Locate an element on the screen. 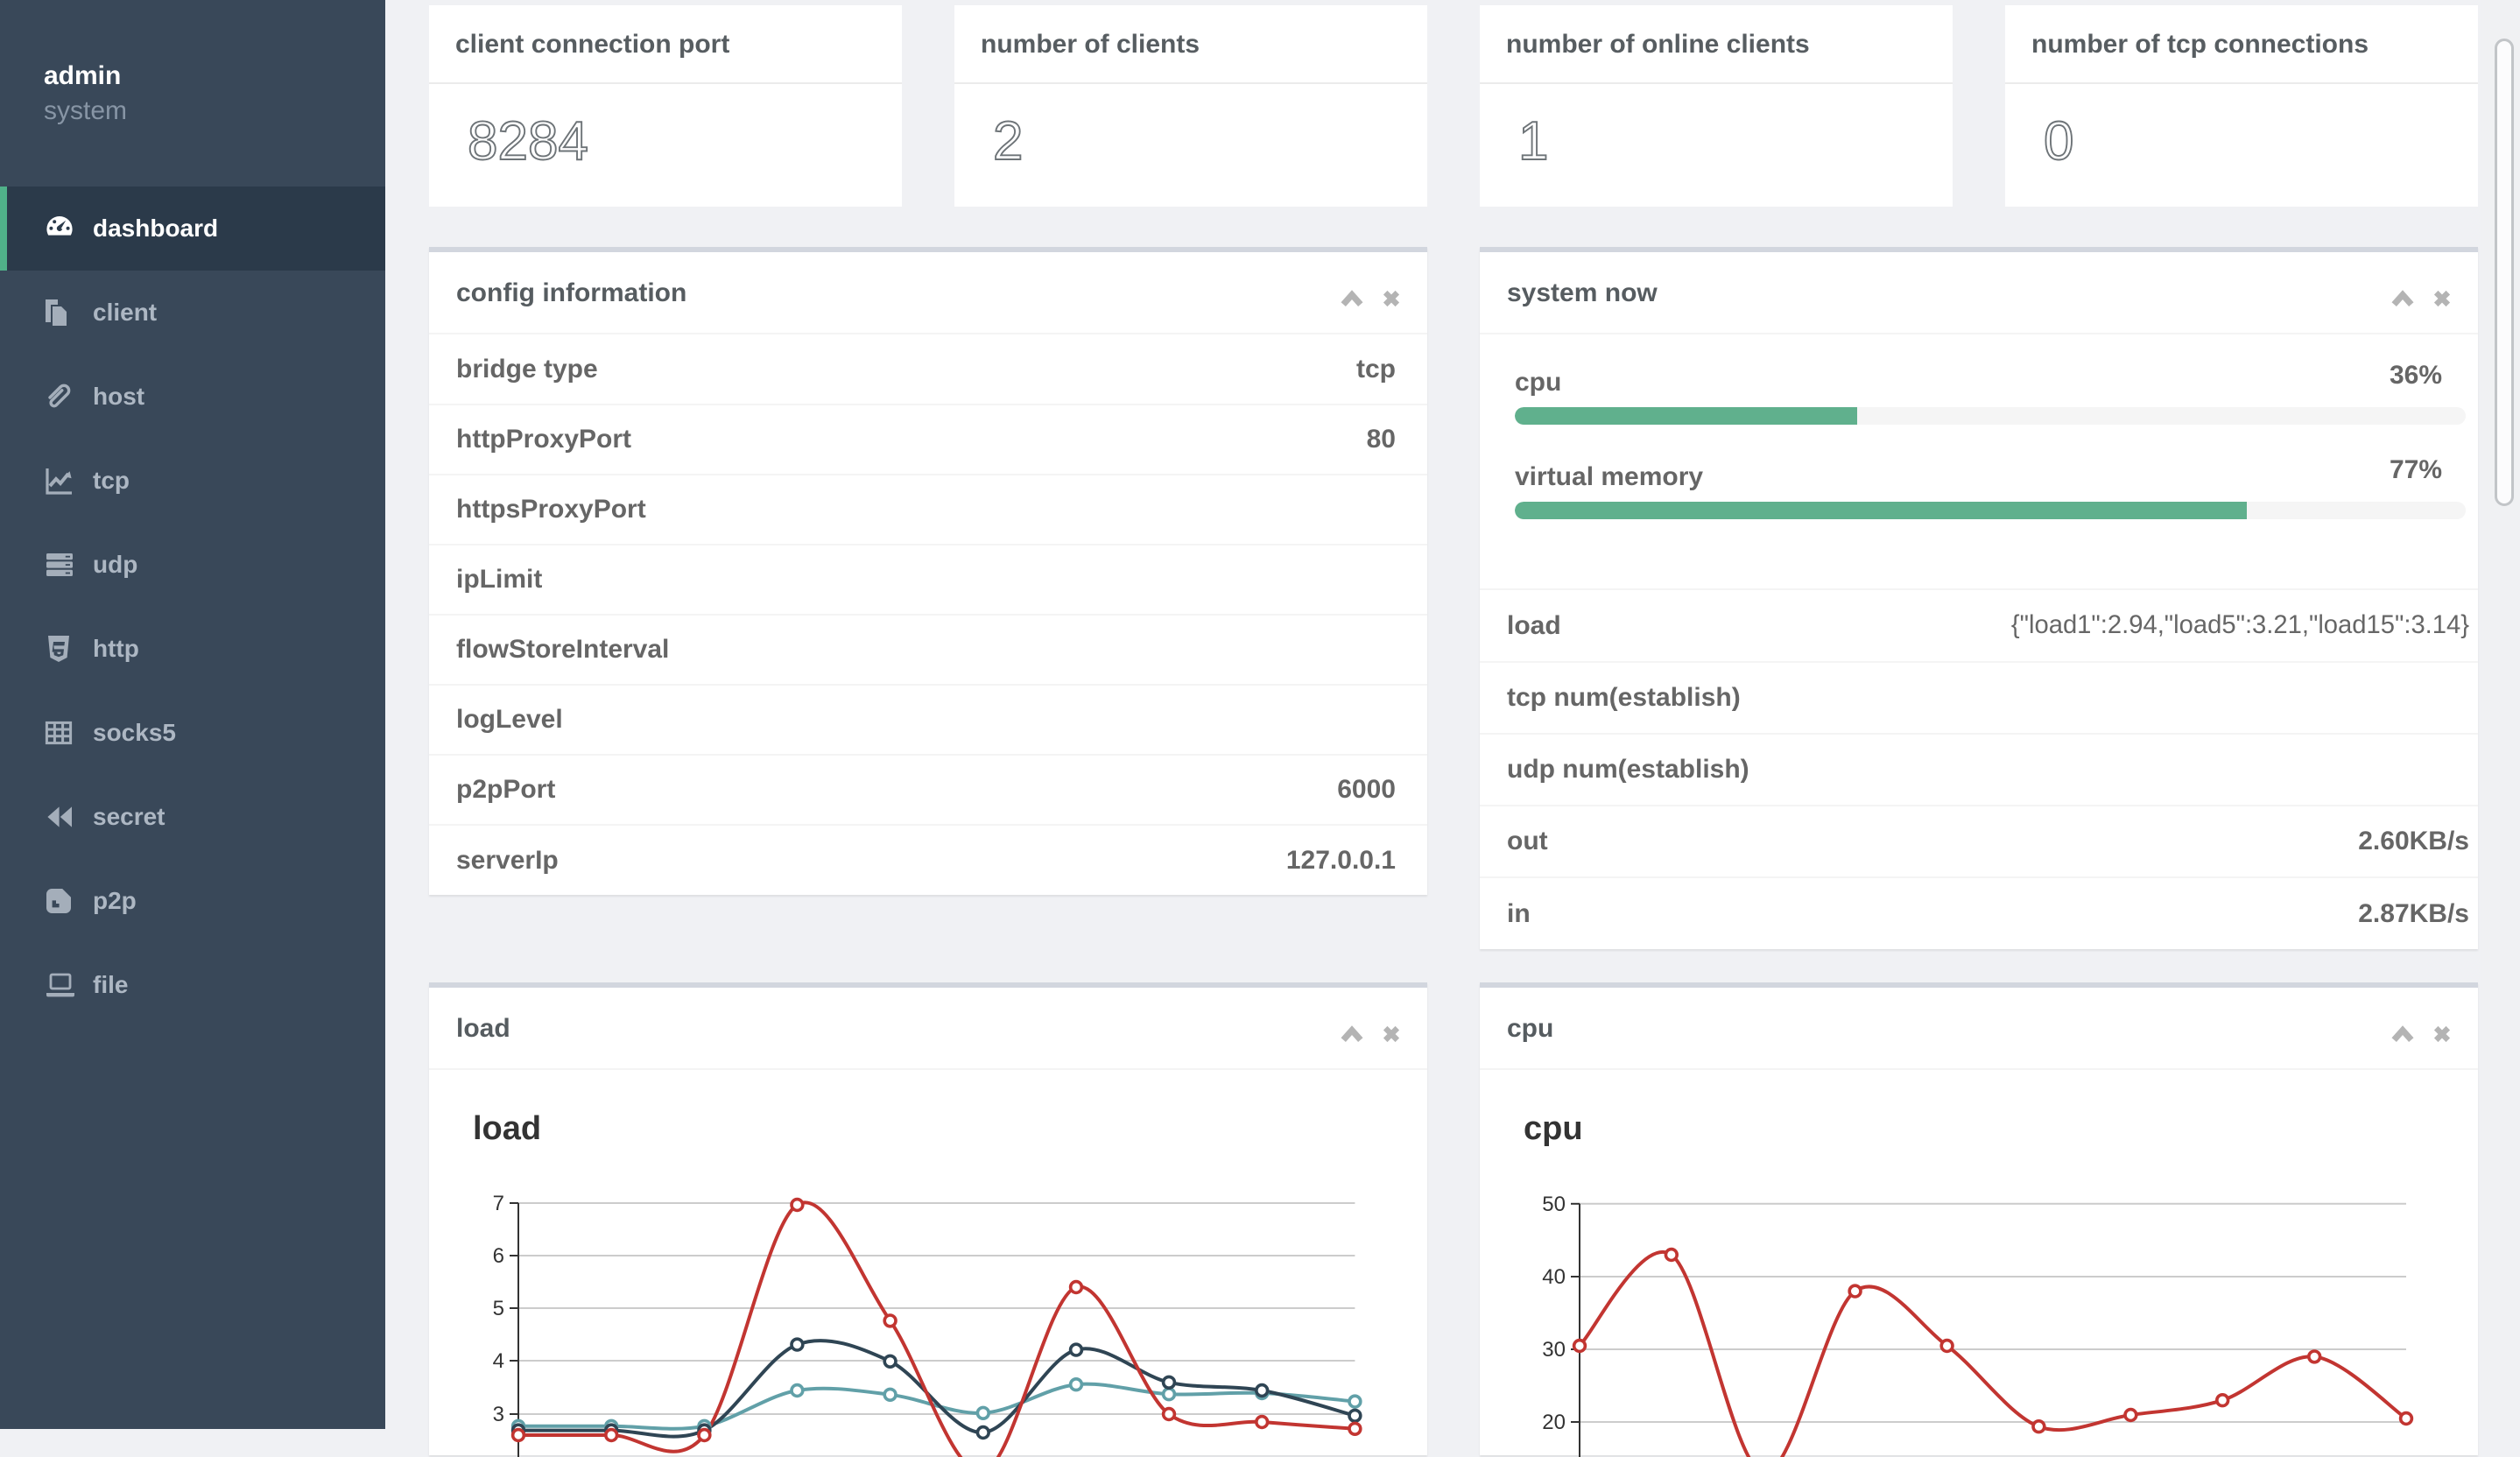  svg-text: 6 is located at coordinates (499, 1256).